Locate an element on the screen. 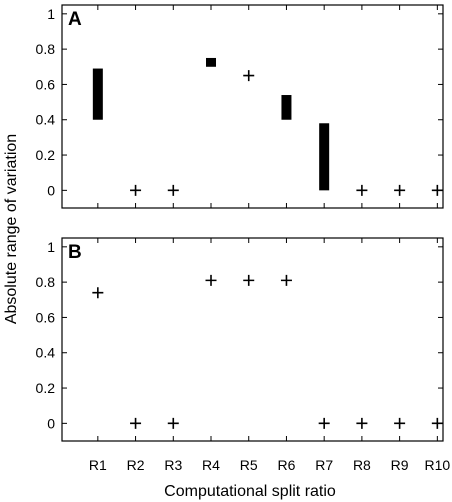 This screenshot has width=452, height=502. x-tick-label-r5: R5 is located at coordinates (249, 465).